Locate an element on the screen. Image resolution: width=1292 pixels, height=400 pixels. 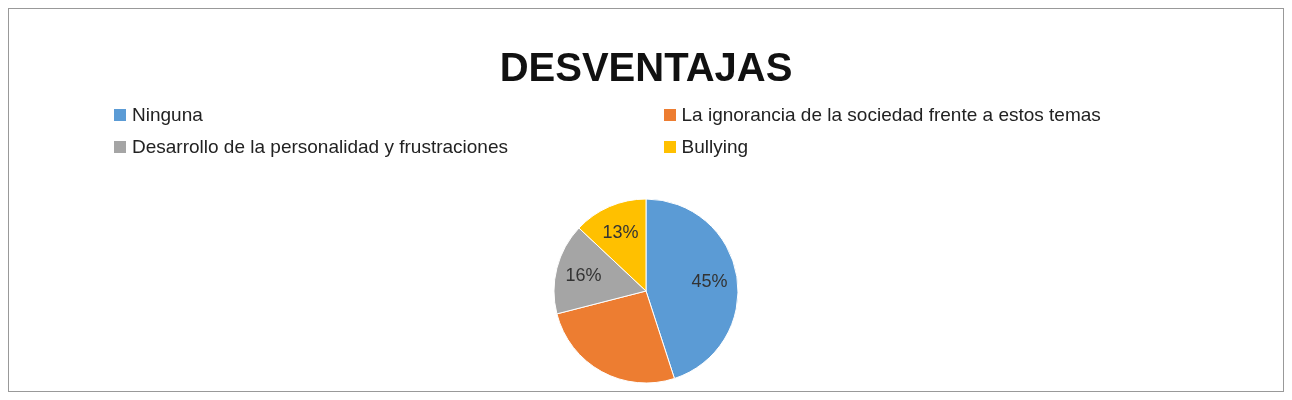
chart-title: DESVENTAJAS is located at coordinates (646, 67).